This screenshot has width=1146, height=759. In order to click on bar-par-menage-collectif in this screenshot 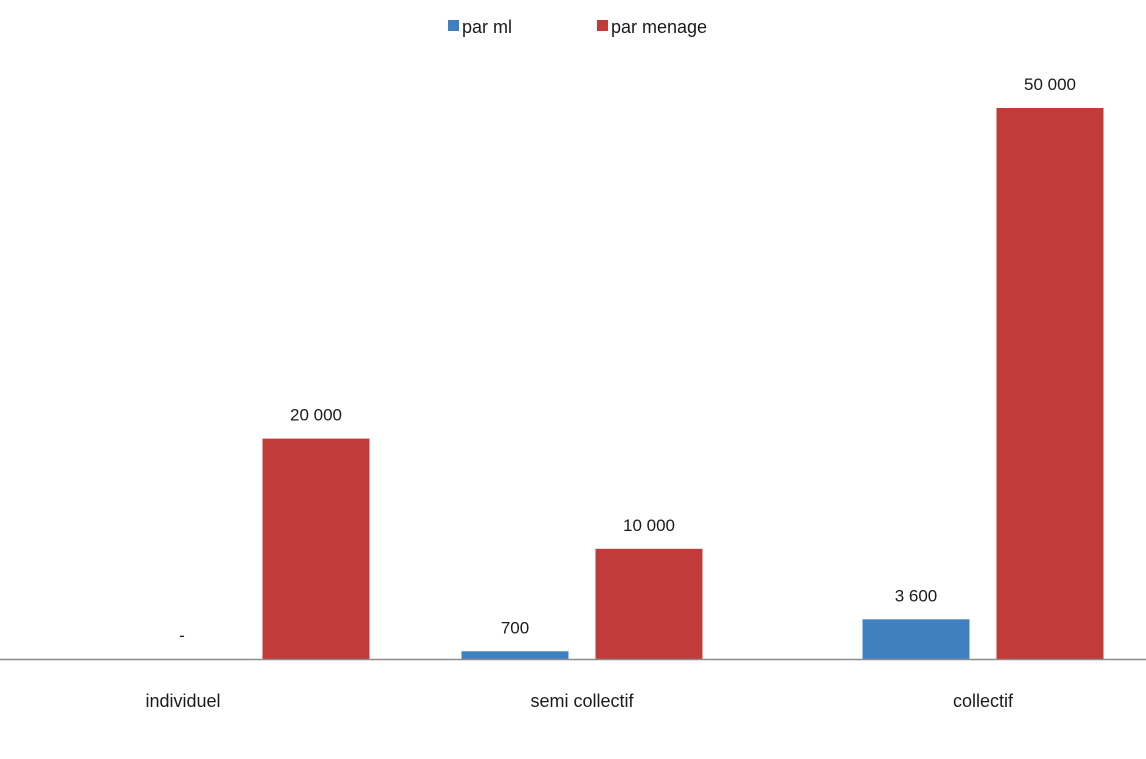, I will do `click(1050, 383)`.